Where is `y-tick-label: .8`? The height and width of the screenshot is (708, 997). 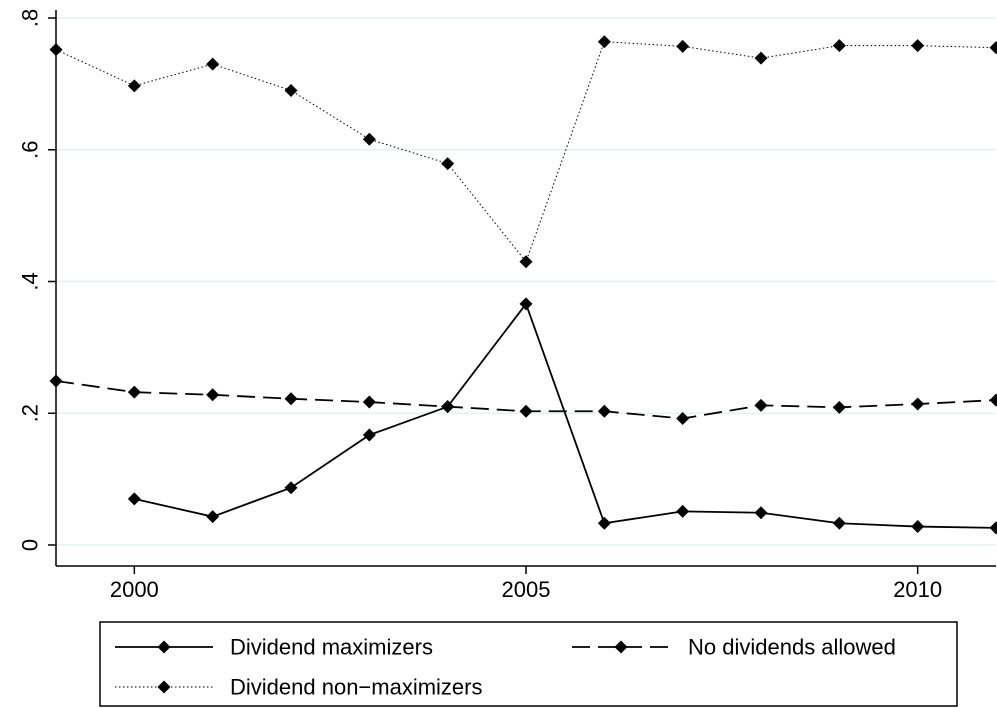
y-tick-label: .8 is located at coordinates (30, 18).